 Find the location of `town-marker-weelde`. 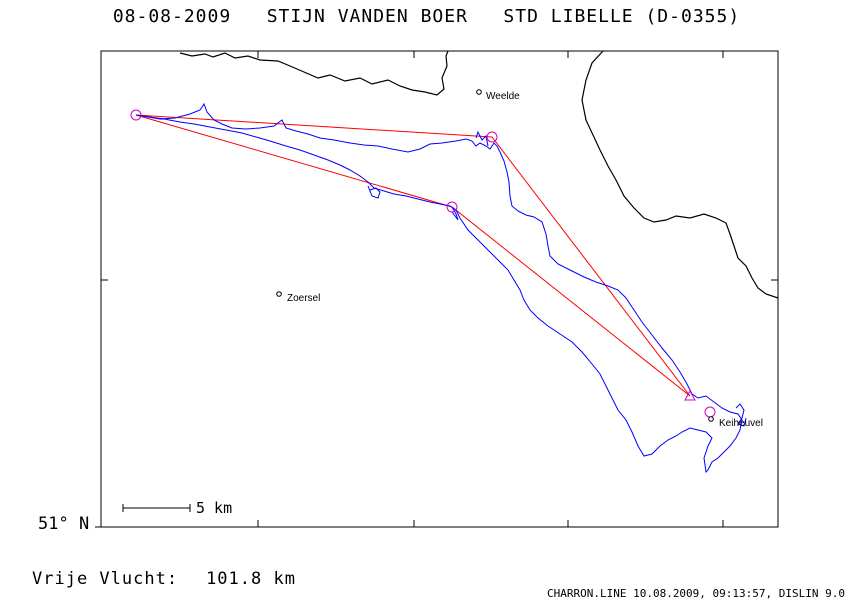

town-marker-weelde is located at coordinates (479, 92).